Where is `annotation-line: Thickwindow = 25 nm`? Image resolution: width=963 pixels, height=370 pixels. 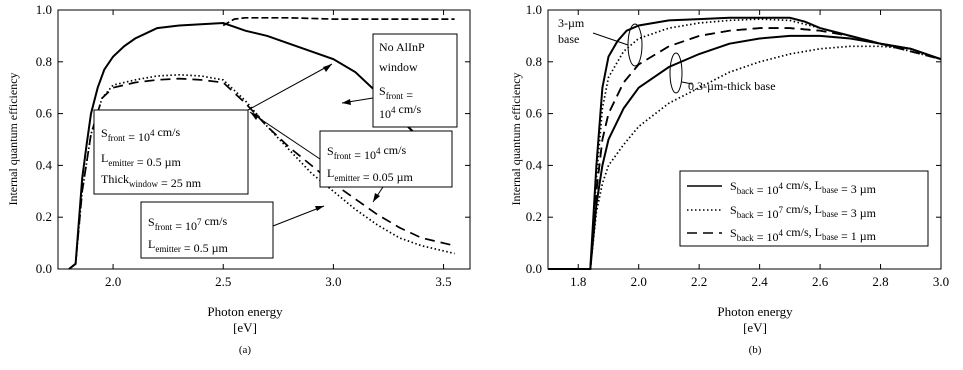
annotation-line: Thickwindow = 25 nm is located at coordinates (151, 181).